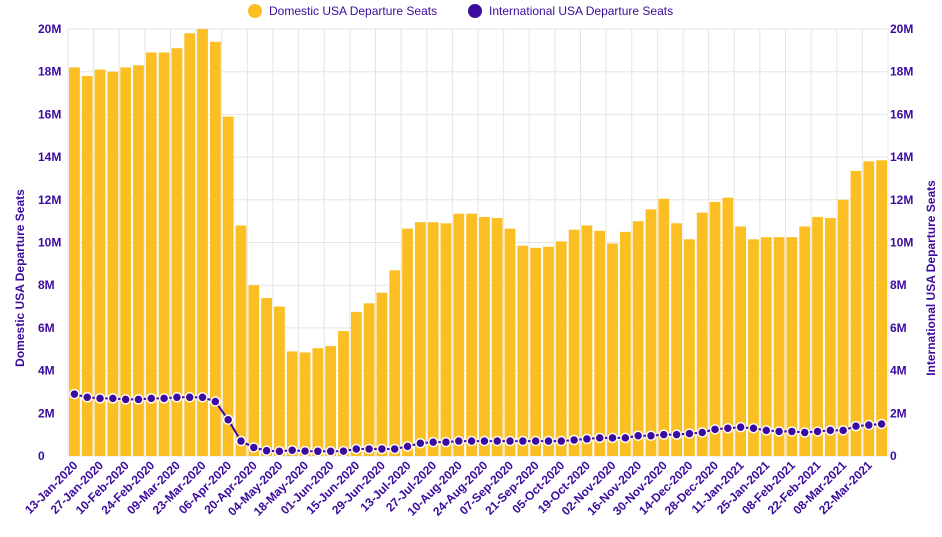  What do you see at coordinates (581, 11) in the screenshot?
I see `legend-label-international: International USA Departure Seats` at bounding box center [581, 11].